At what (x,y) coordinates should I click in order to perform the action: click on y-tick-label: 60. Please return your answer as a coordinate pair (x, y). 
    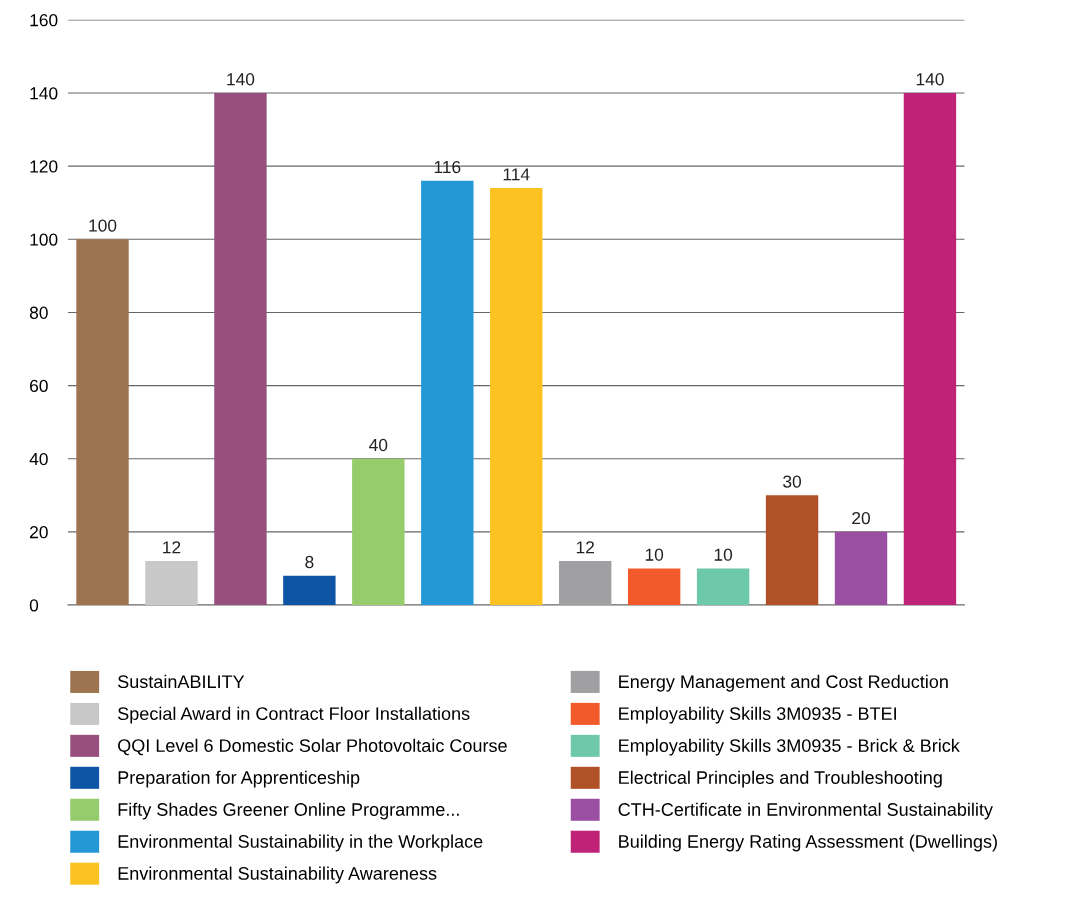
    Looking at the image, I should click on (39, 386).